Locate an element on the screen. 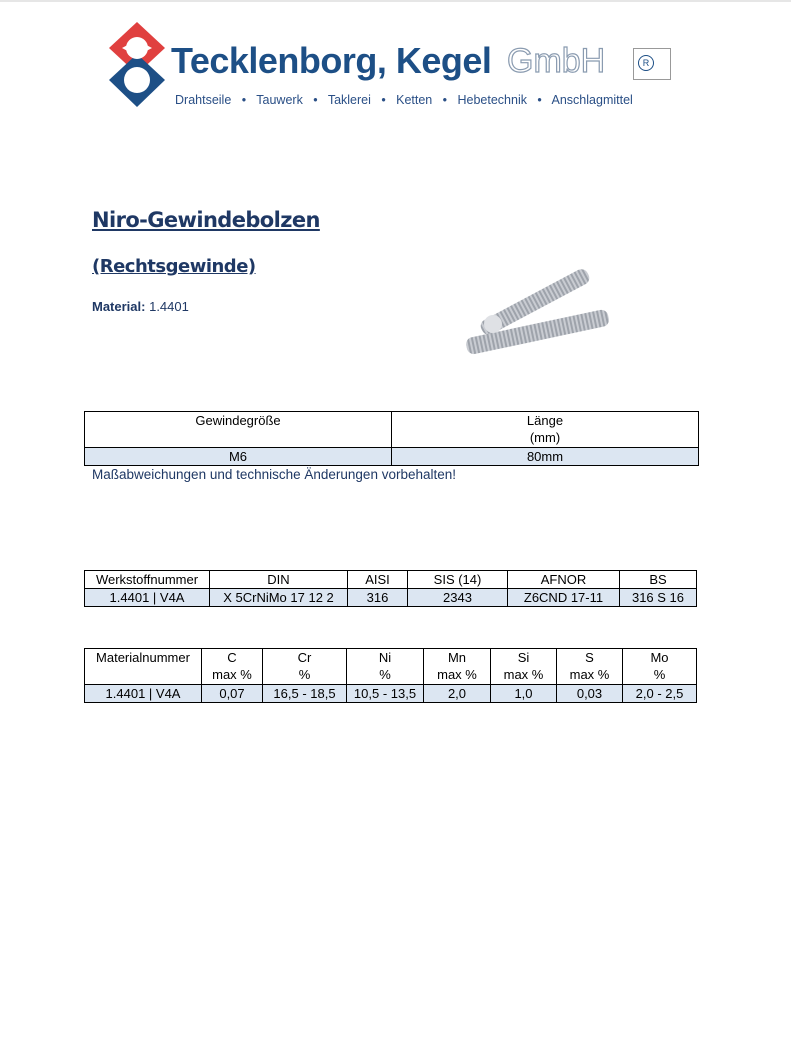 This screenshot has width=791, height=1043. header-cell: DIN is located at coordinates (278, 579).